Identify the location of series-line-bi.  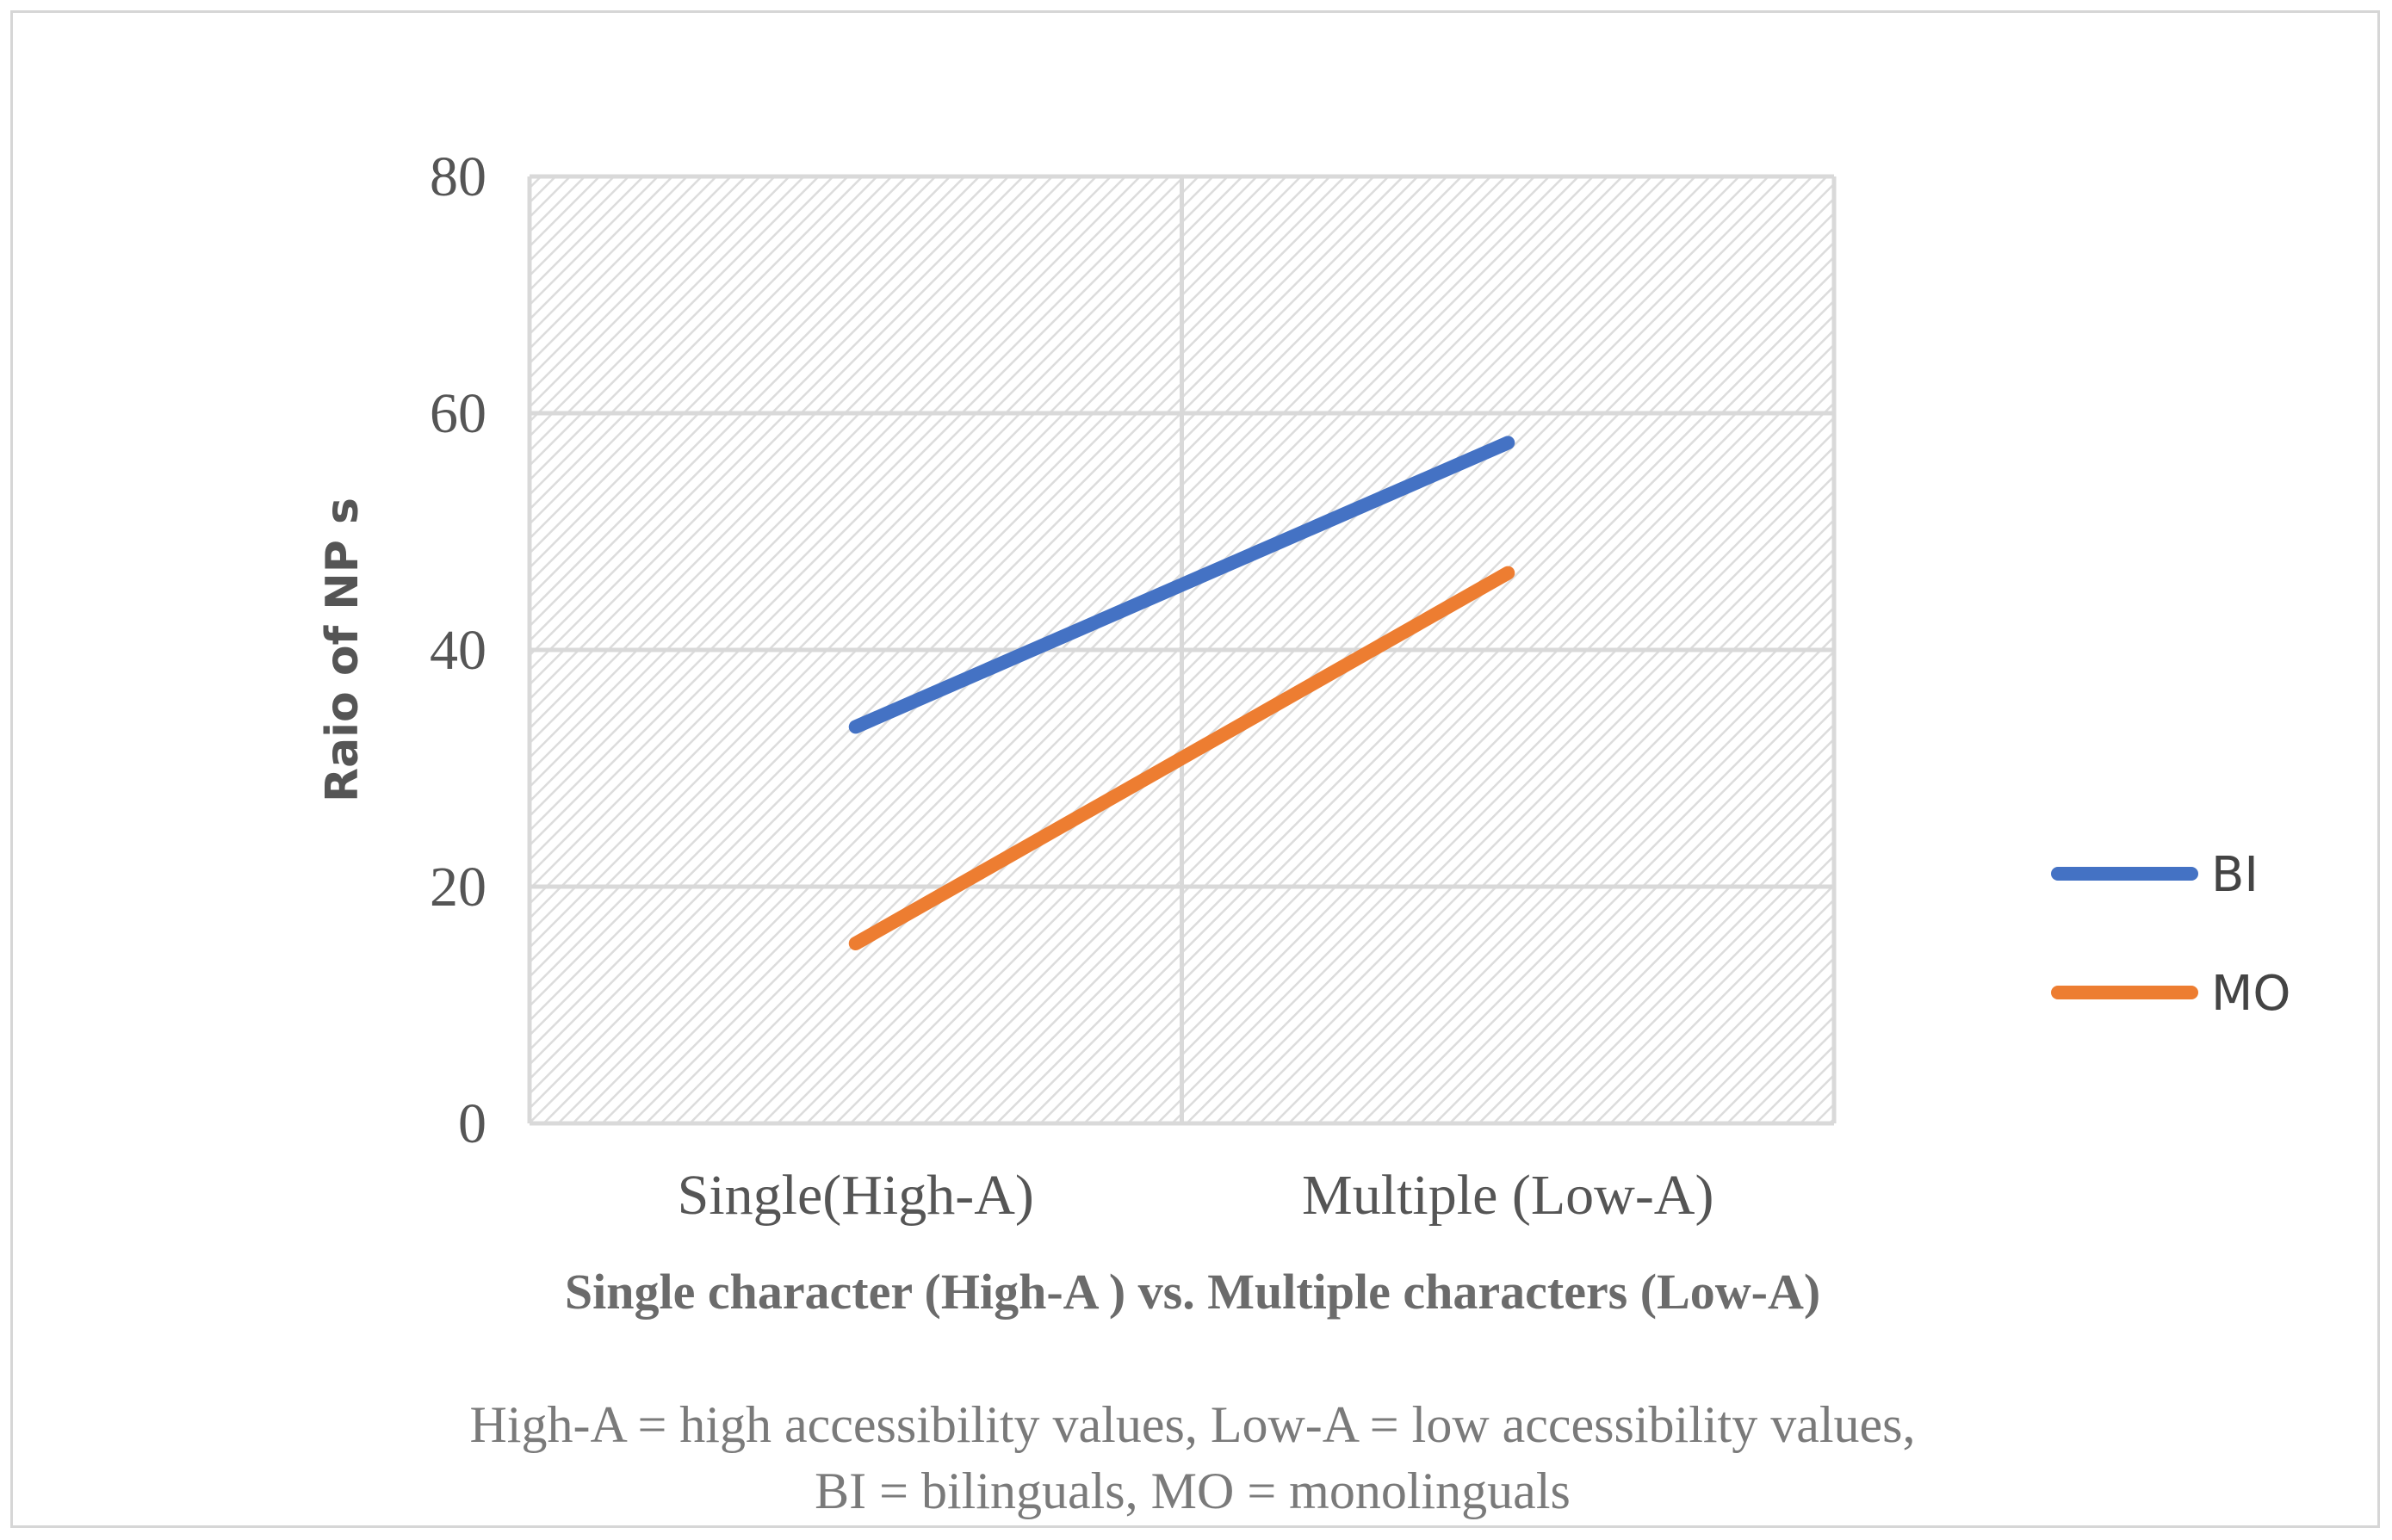
(1181, 585).